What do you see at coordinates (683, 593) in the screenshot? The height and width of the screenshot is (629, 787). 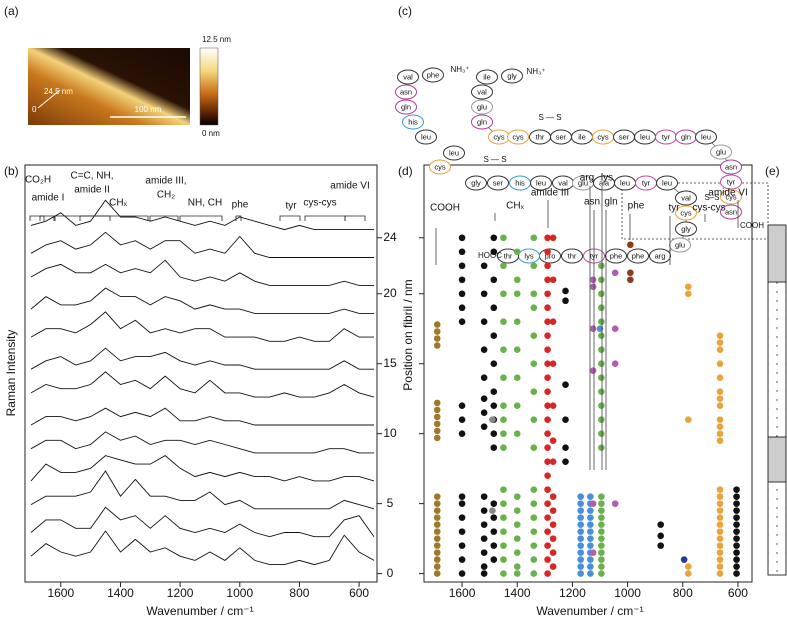 I see `x-tick-label: 800` at bounding box center [683, 593].